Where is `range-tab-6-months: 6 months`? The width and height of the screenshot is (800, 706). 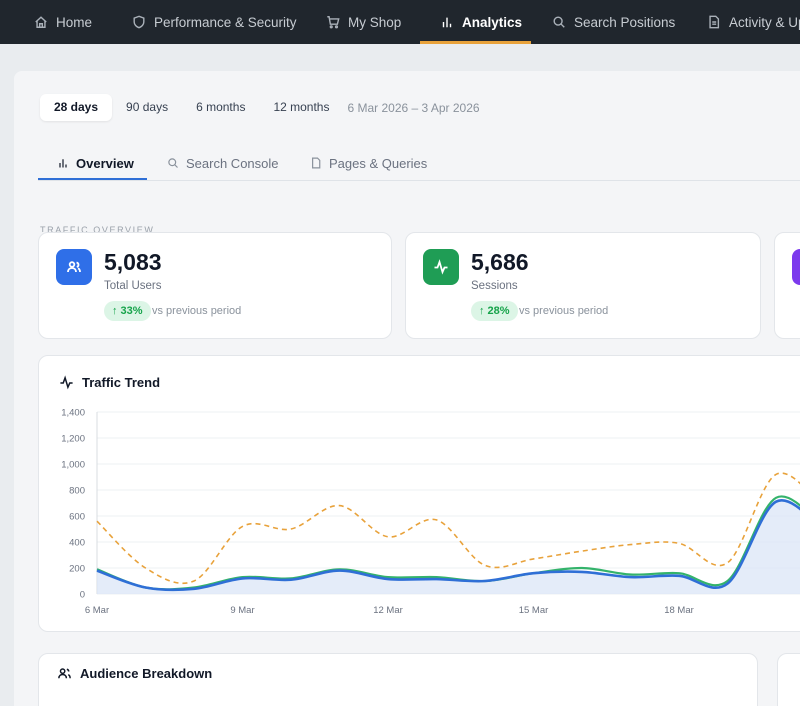 range-tab-6-months: 6 months is located at coordinates (221, 107).